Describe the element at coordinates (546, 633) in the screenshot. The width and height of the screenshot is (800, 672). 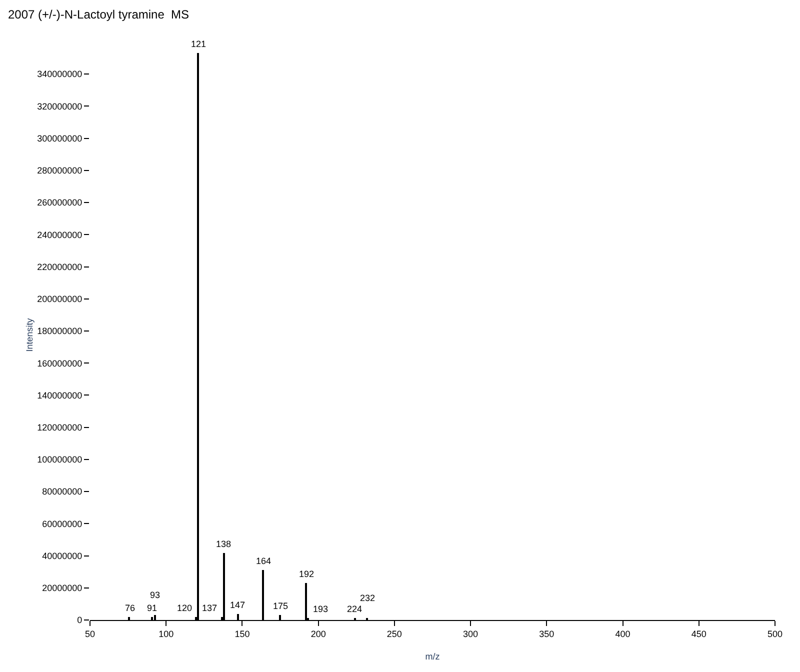
I see `x-tick-label: 350` at that location.